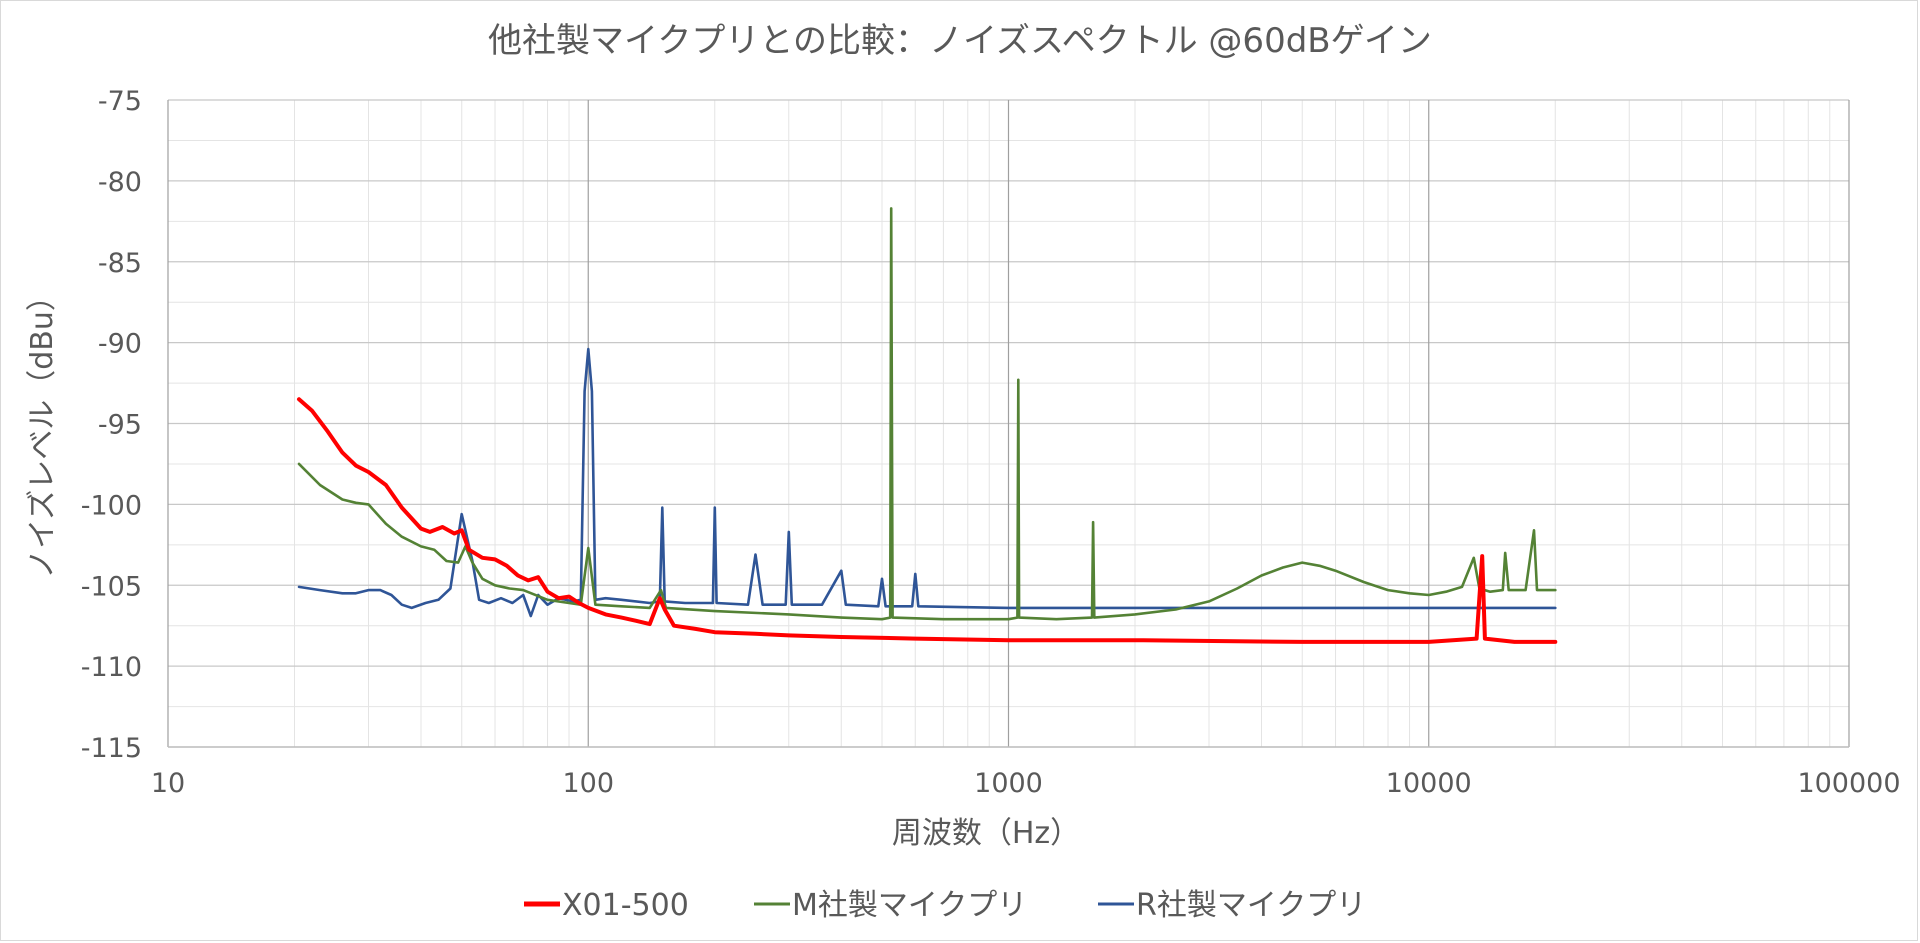  I want to click on x-axis-label: 周波数（Hz）, so click(986, 833).